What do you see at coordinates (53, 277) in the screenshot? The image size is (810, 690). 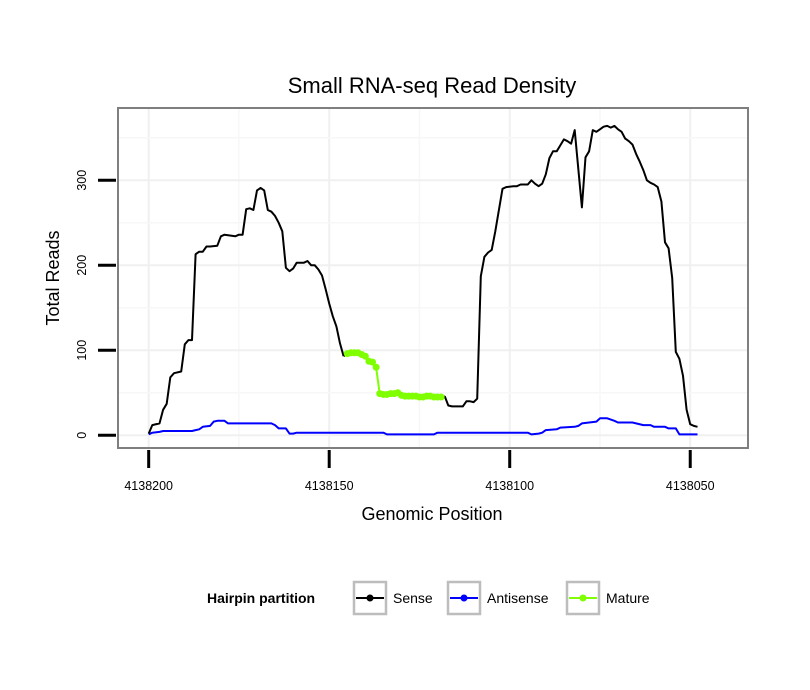 I see `y-axis-title: Total Reads` at bounding box center [53, 277].